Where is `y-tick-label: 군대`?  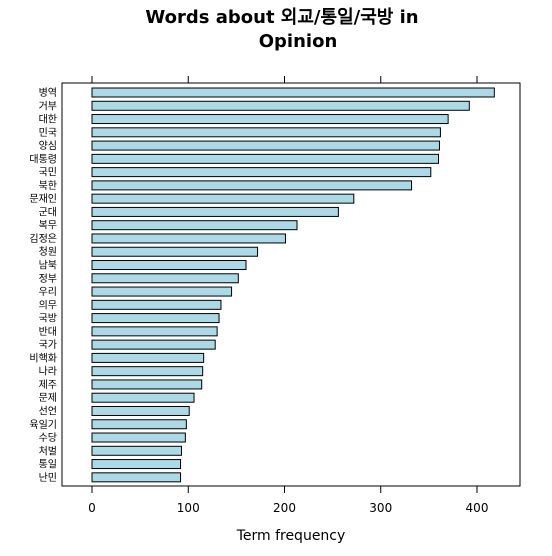 y-tick-label: 군대 is located at coordinates (48, 212).